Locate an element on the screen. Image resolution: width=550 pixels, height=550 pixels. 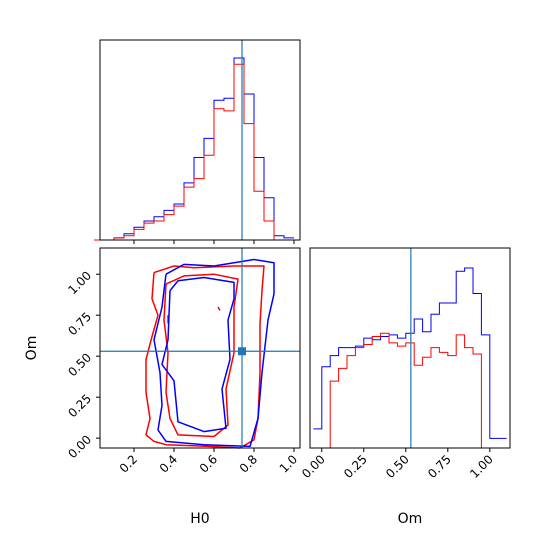
om-histogram-tick-label: 0.00 is located at coordinates (313, 466).